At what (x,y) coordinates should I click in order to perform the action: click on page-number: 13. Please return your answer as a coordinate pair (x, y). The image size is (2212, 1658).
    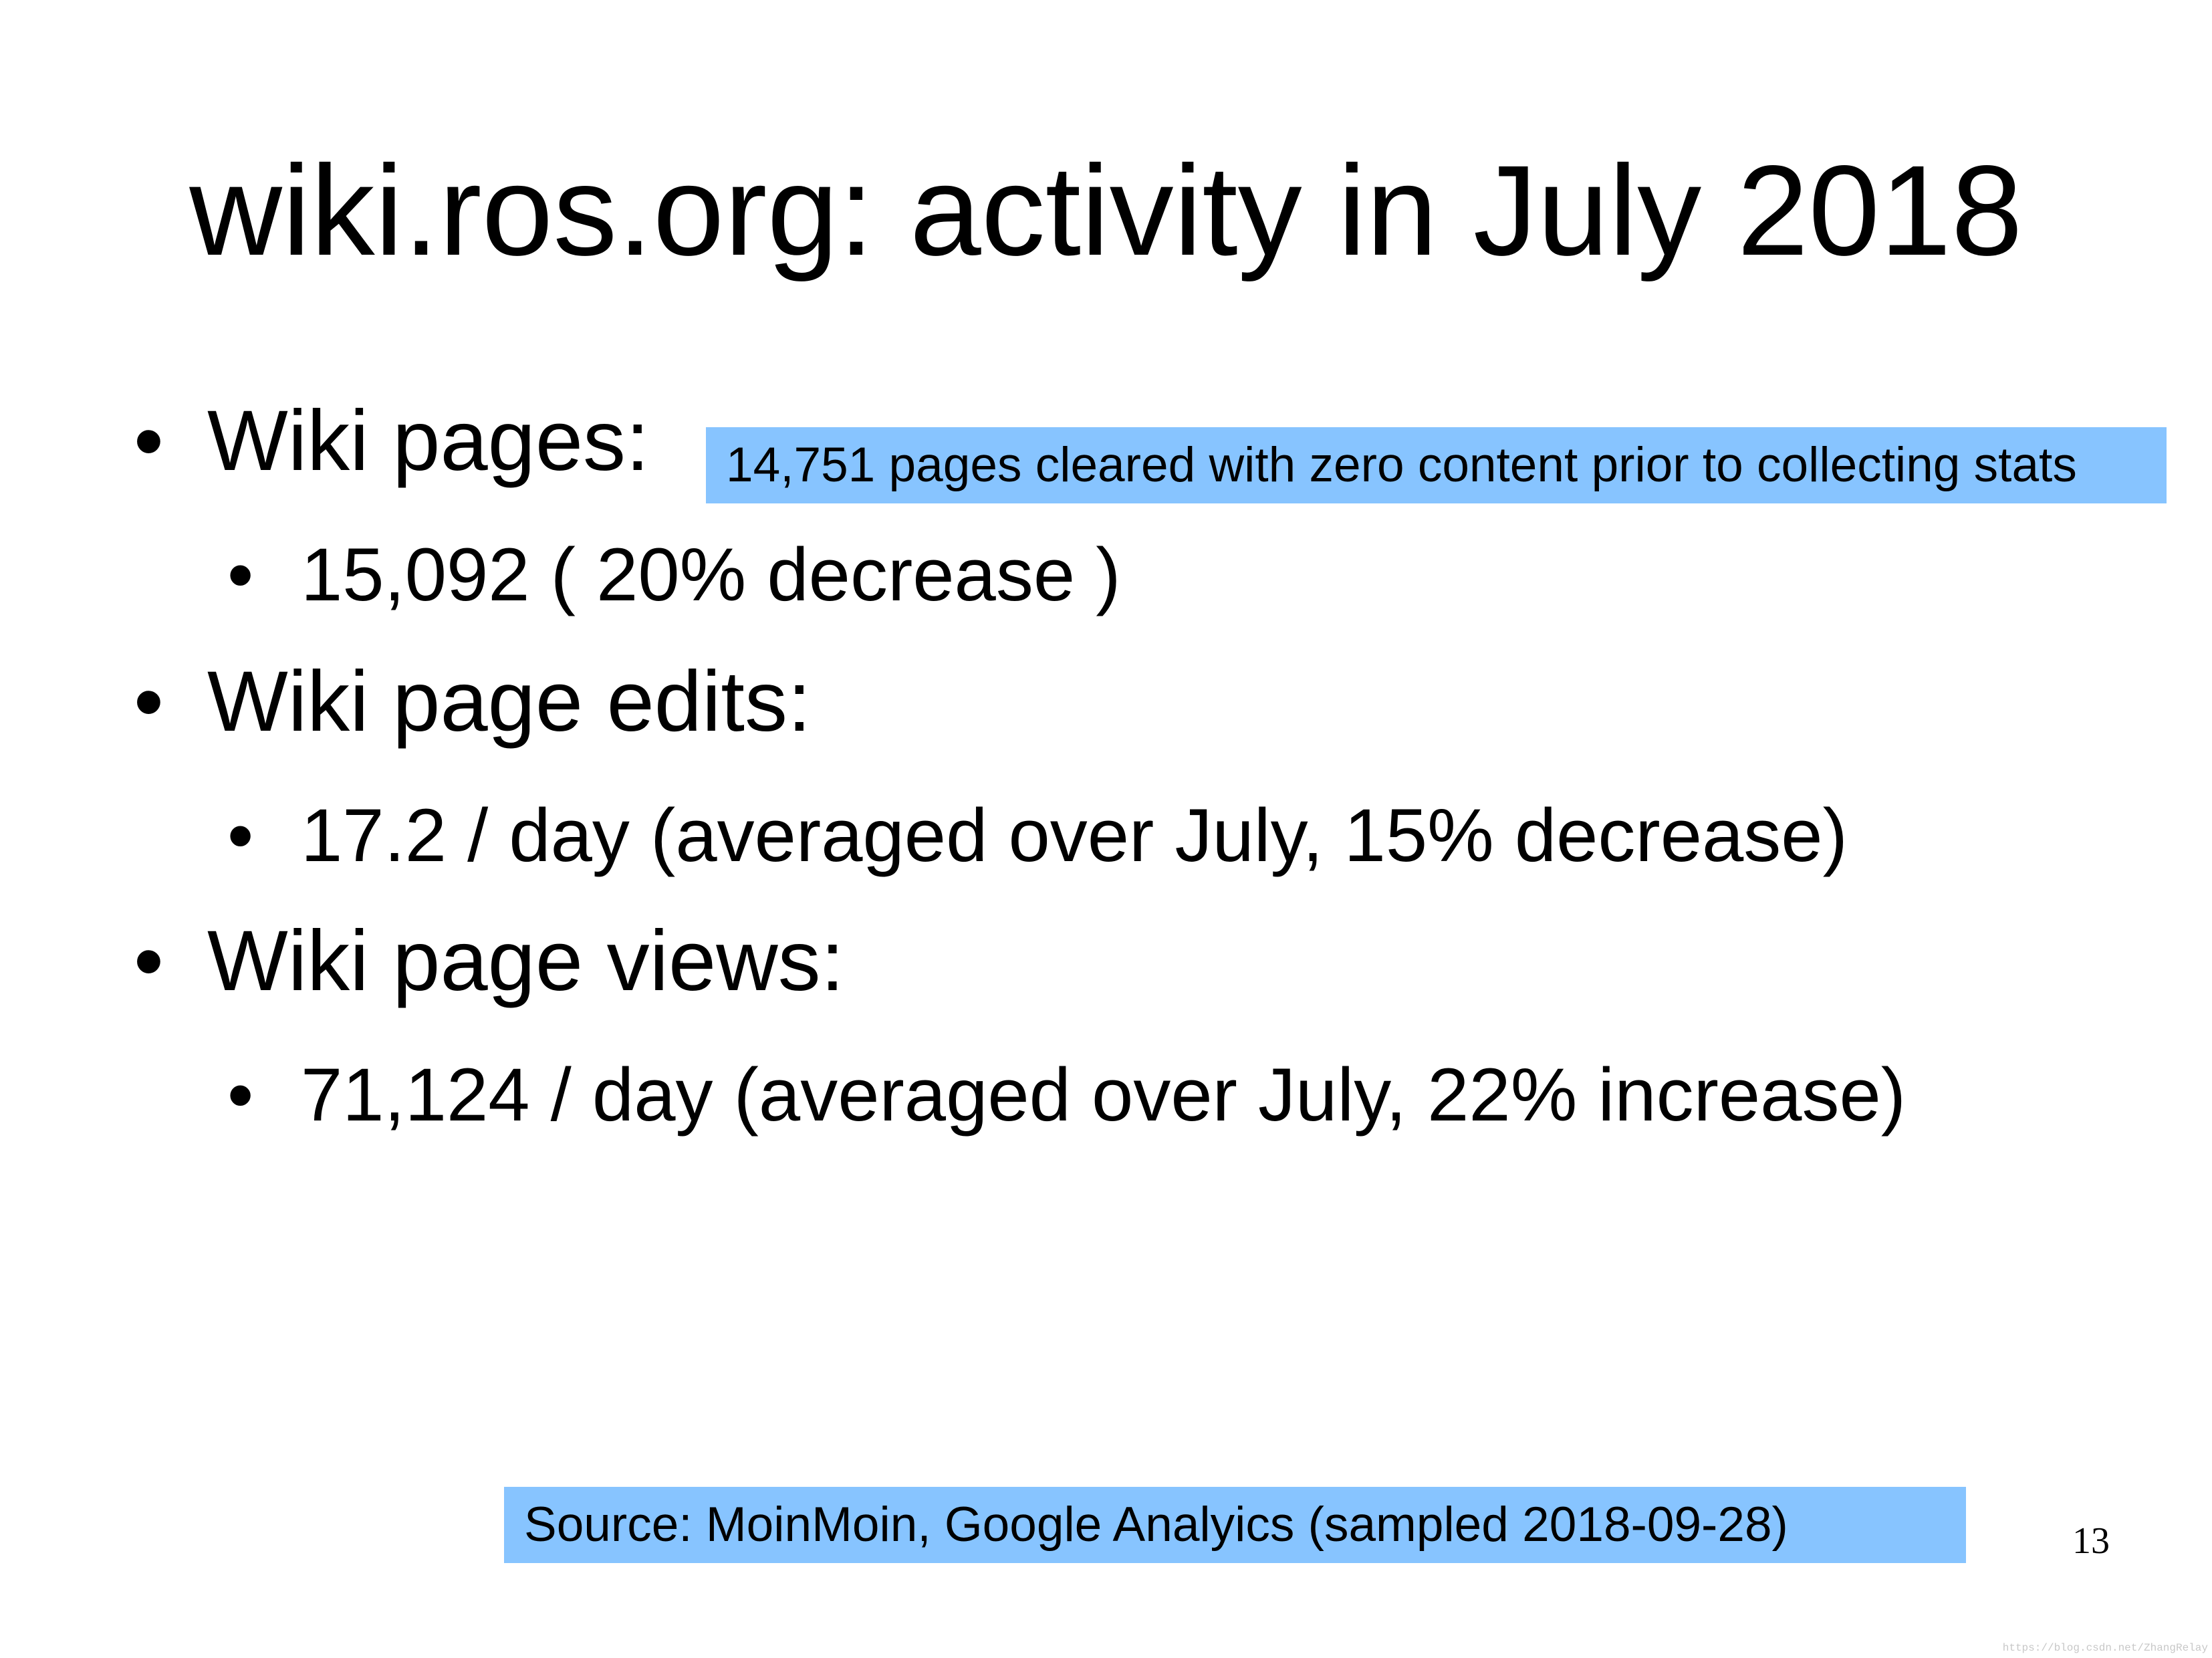
    Looking at the image, I should click on (2091, 1541).